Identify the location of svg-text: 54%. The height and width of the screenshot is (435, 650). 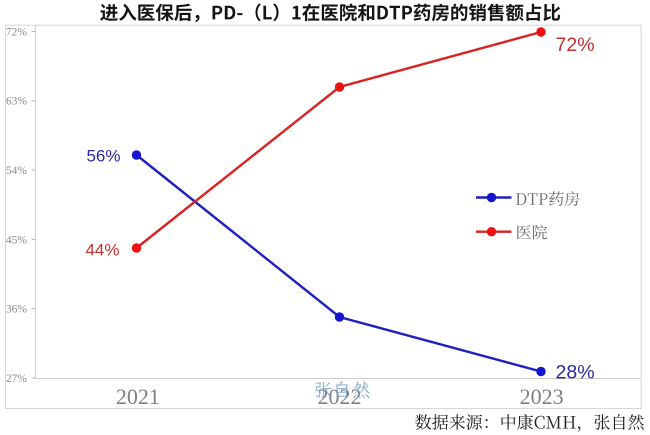
(17, 171).